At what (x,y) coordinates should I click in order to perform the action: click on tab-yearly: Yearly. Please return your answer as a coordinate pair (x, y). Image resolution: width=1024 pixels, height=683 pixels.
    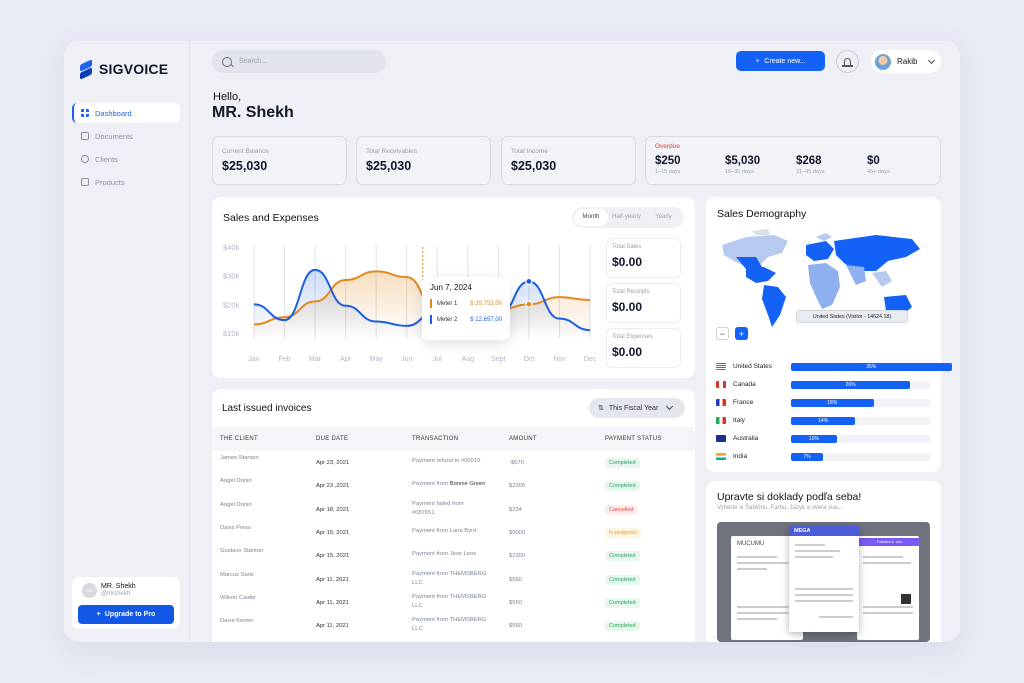
    Looking at the image, I should click on (663, 217).